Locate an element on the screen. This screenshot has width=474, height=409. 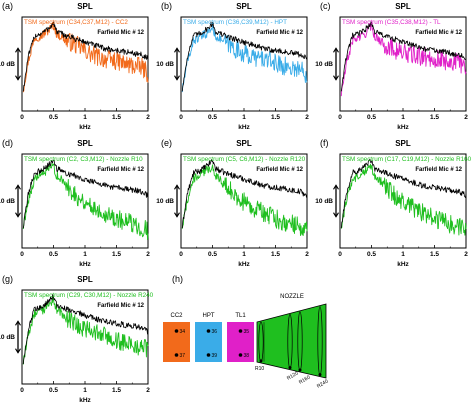
legend-entry: TSM spectrum (C36,C39,M12) - HPT is located at coordinates (235, 22).